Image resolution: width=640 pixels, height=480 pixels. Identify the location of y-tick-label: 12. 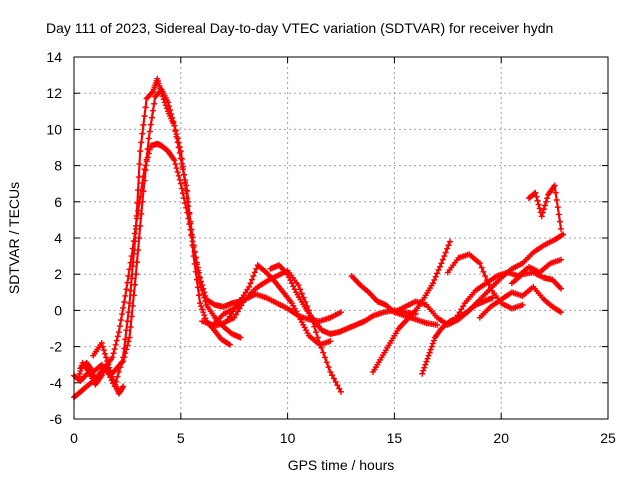
(54, 93).